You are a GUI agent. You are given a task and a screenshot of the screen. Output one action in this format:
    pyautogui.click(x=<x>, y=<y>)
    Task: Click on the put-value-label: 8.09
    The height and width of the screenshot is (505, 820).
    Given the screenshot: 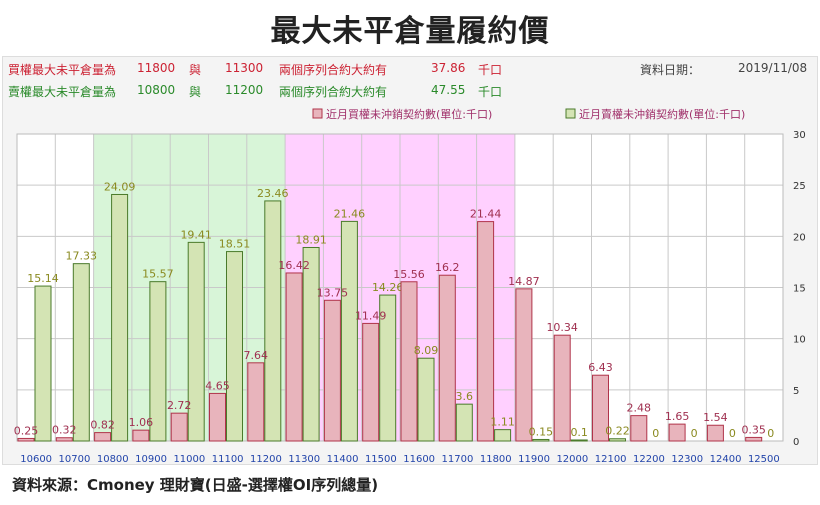 What is the action you would take?
    pyautogui.click(x=426, y=350)
    